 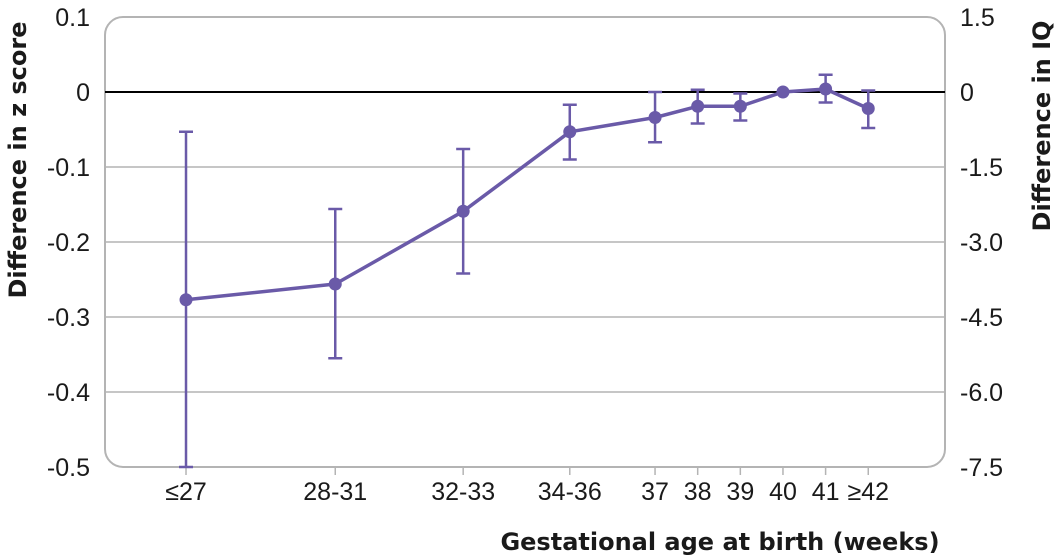 What do you see at coordinates (698, 492) in the screenshot?
I see `x-tick-label: 38` at bounding box center [698, 492].